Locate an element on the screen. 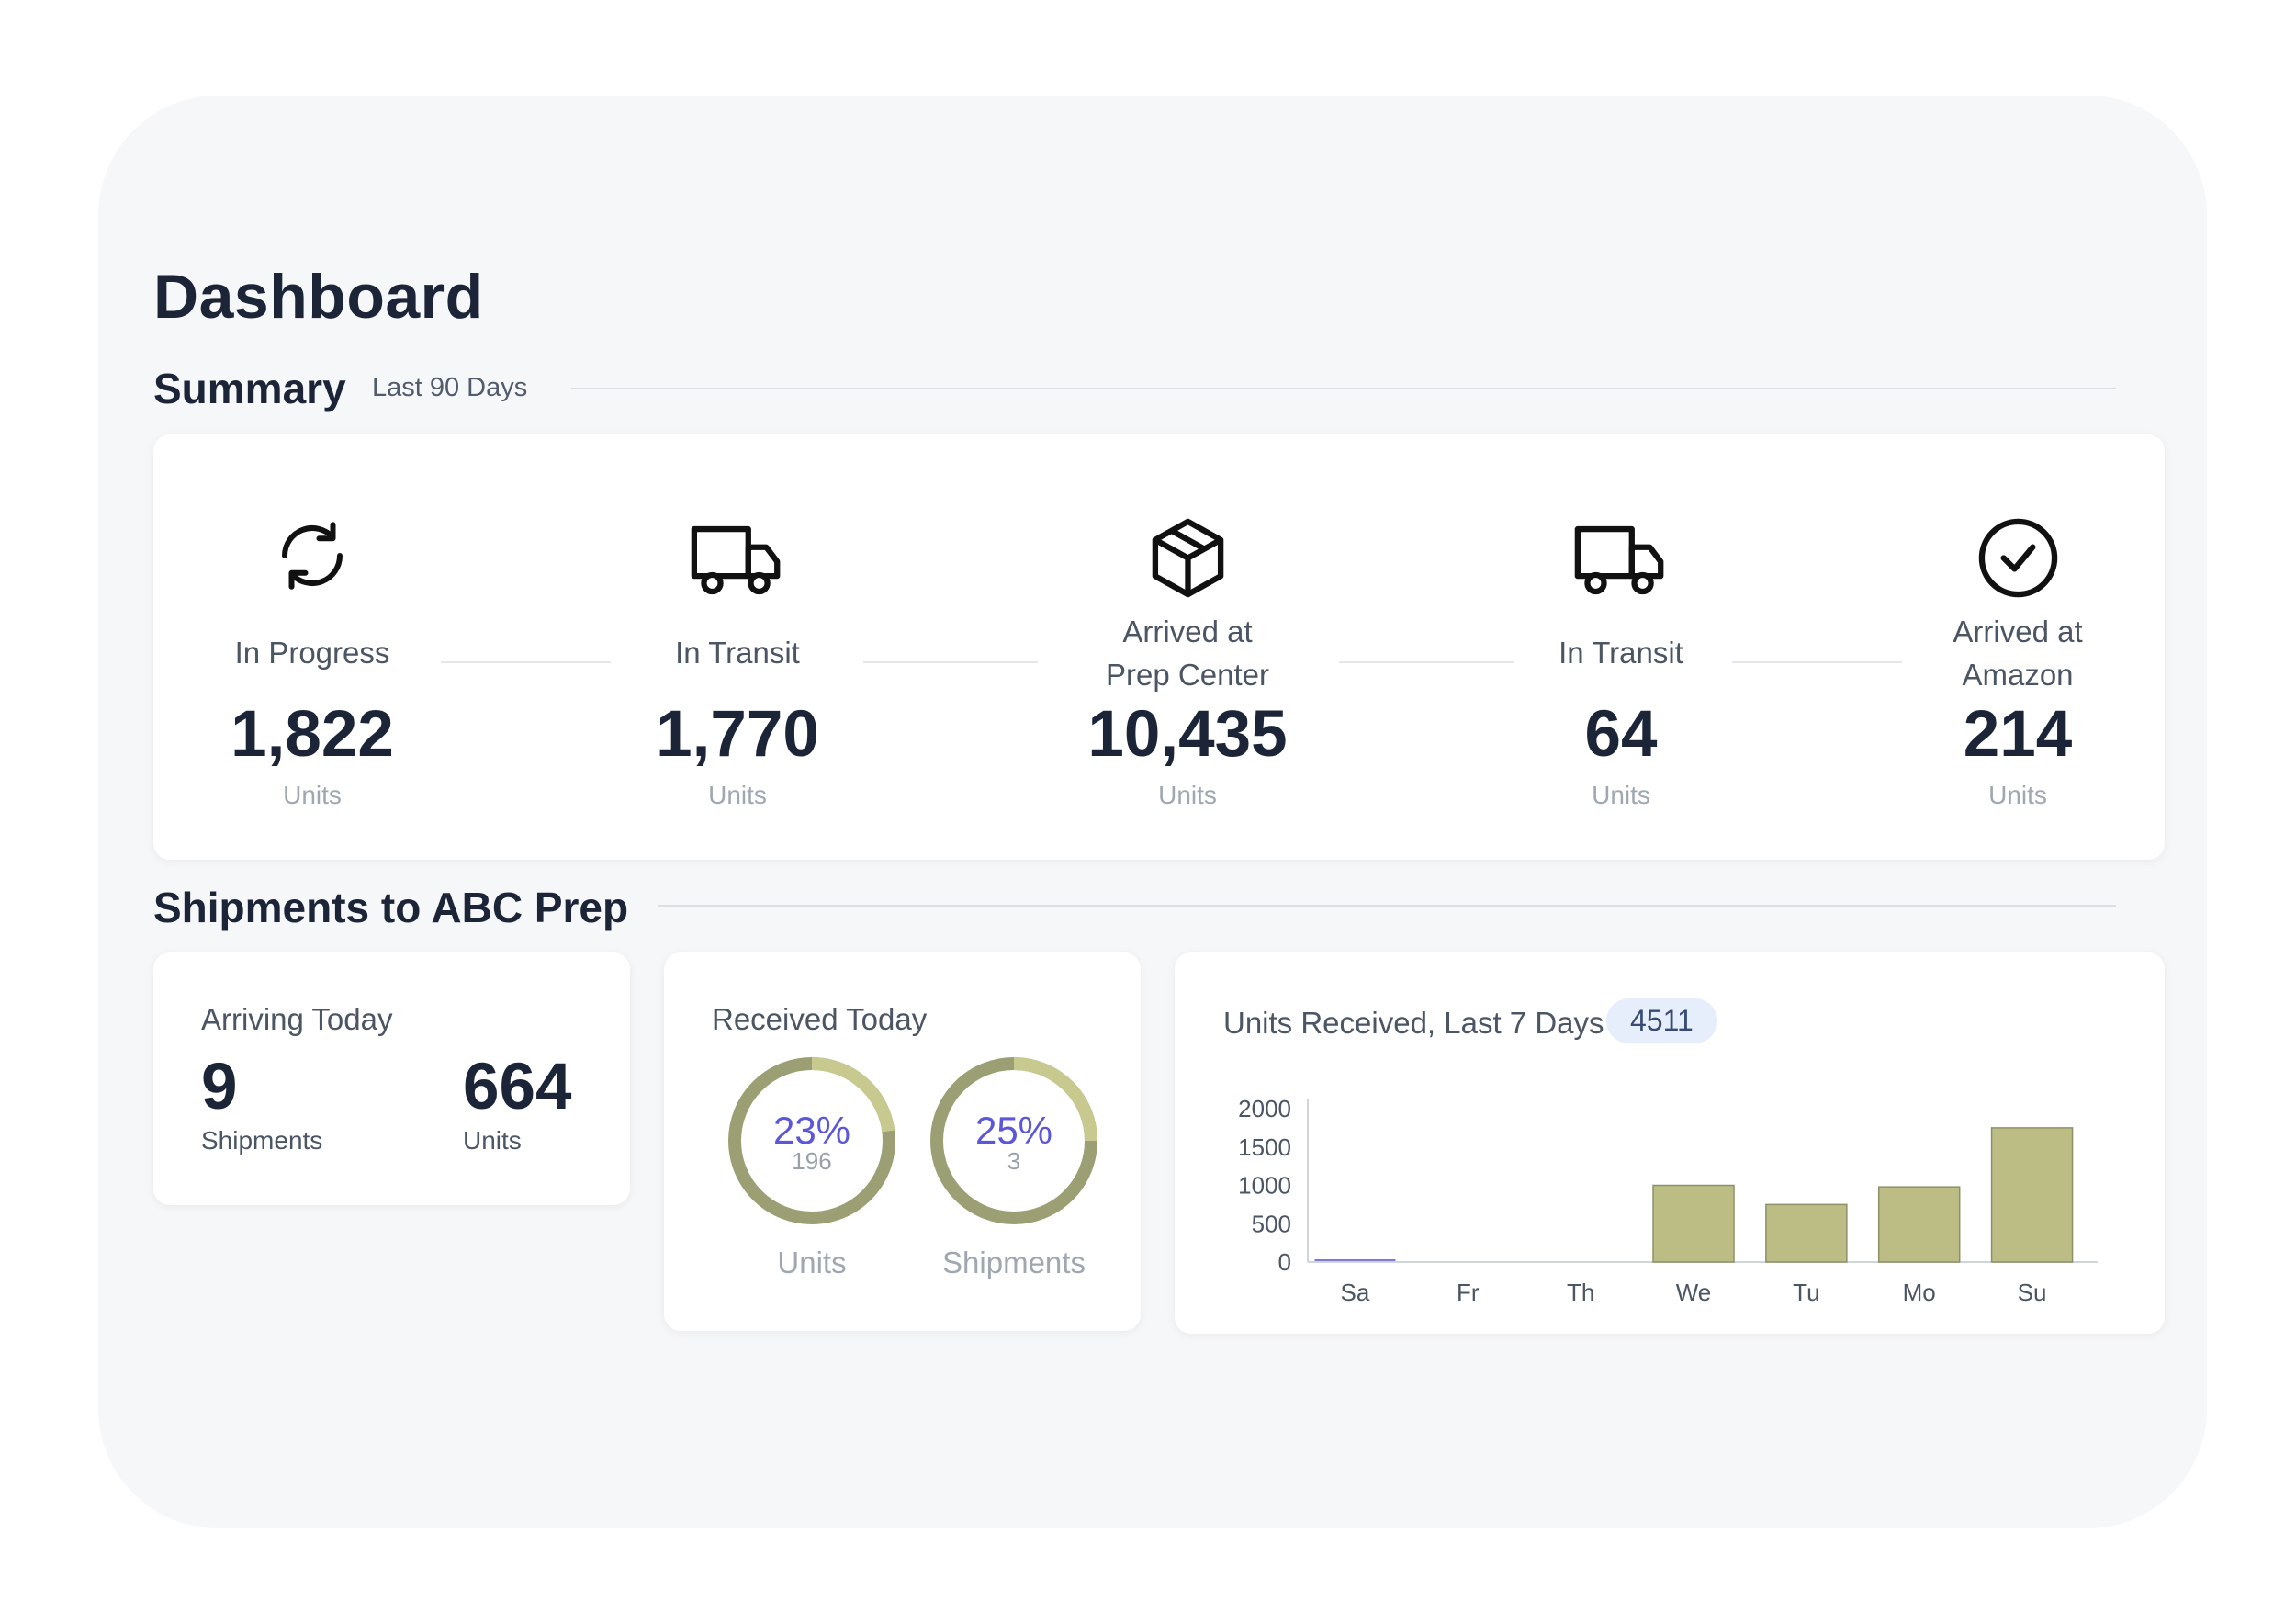 This screenshot has width=2296, height=1623. x-tick-label: Th is located at coordinates (1580, 1292).